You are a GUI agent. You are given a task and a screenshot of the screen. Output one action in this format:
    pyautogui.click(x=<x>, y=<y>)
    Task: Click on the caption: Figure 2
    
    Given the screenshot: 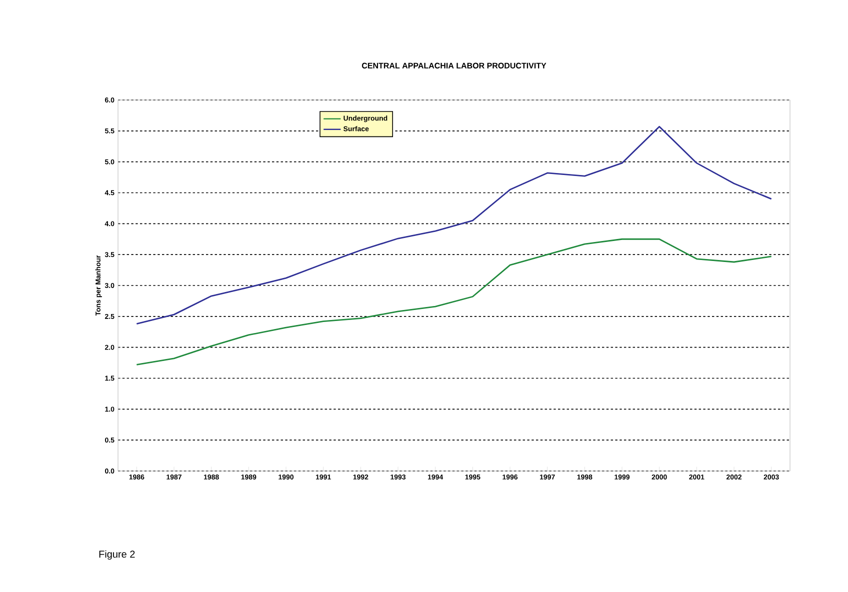 What is the action you would take?
    pyautogui.click(x=117, y=555)
    